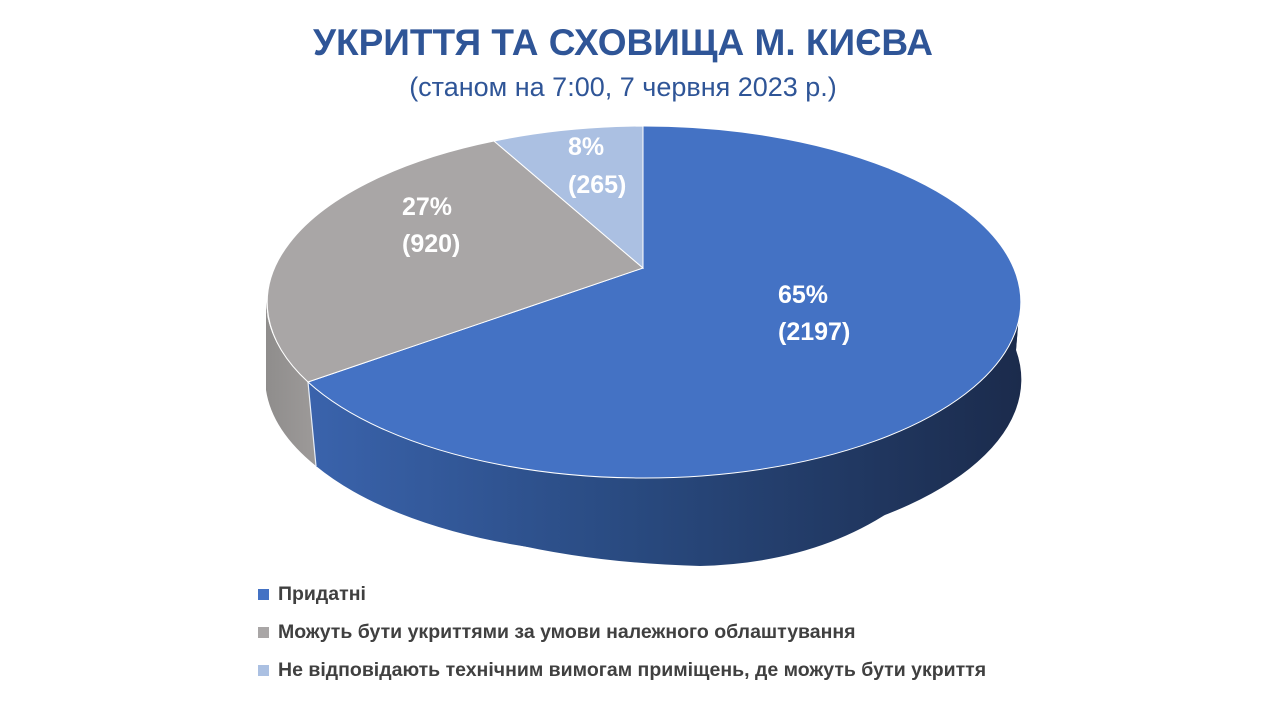  Describe the element at coordinates (322, 593) in the screenshot. I see `legend-label: Придатні` at that location.